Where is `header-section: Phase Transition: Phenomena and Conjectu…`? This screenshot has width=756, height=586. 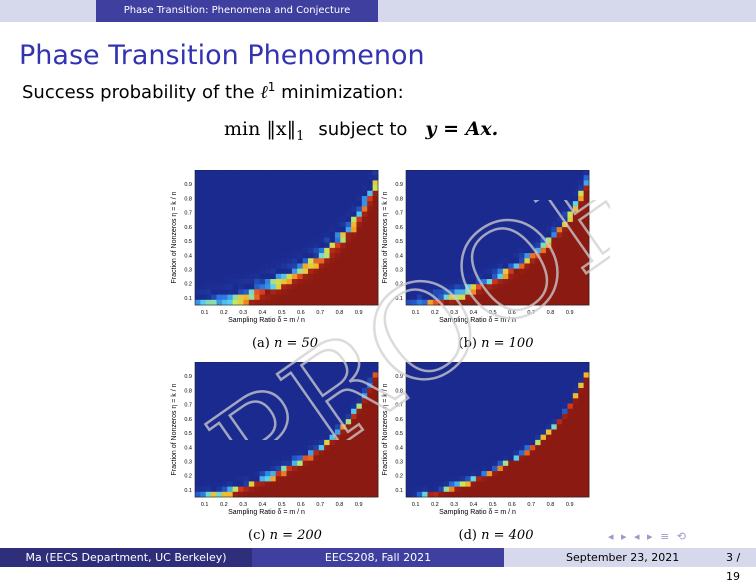
header-section: Phase Transition: Phenomena and Conjectu… is located at coordinates (237, 11).